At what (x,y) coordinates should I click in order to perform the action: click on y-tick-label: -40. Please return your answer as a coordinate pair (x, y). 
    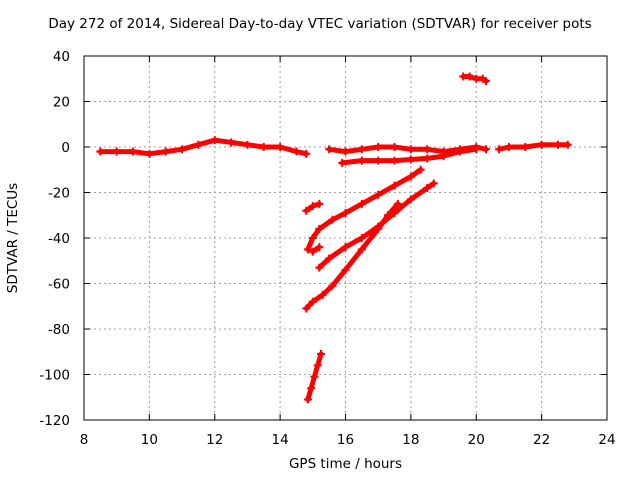
    Looking at the image, I should click on (59, 239).